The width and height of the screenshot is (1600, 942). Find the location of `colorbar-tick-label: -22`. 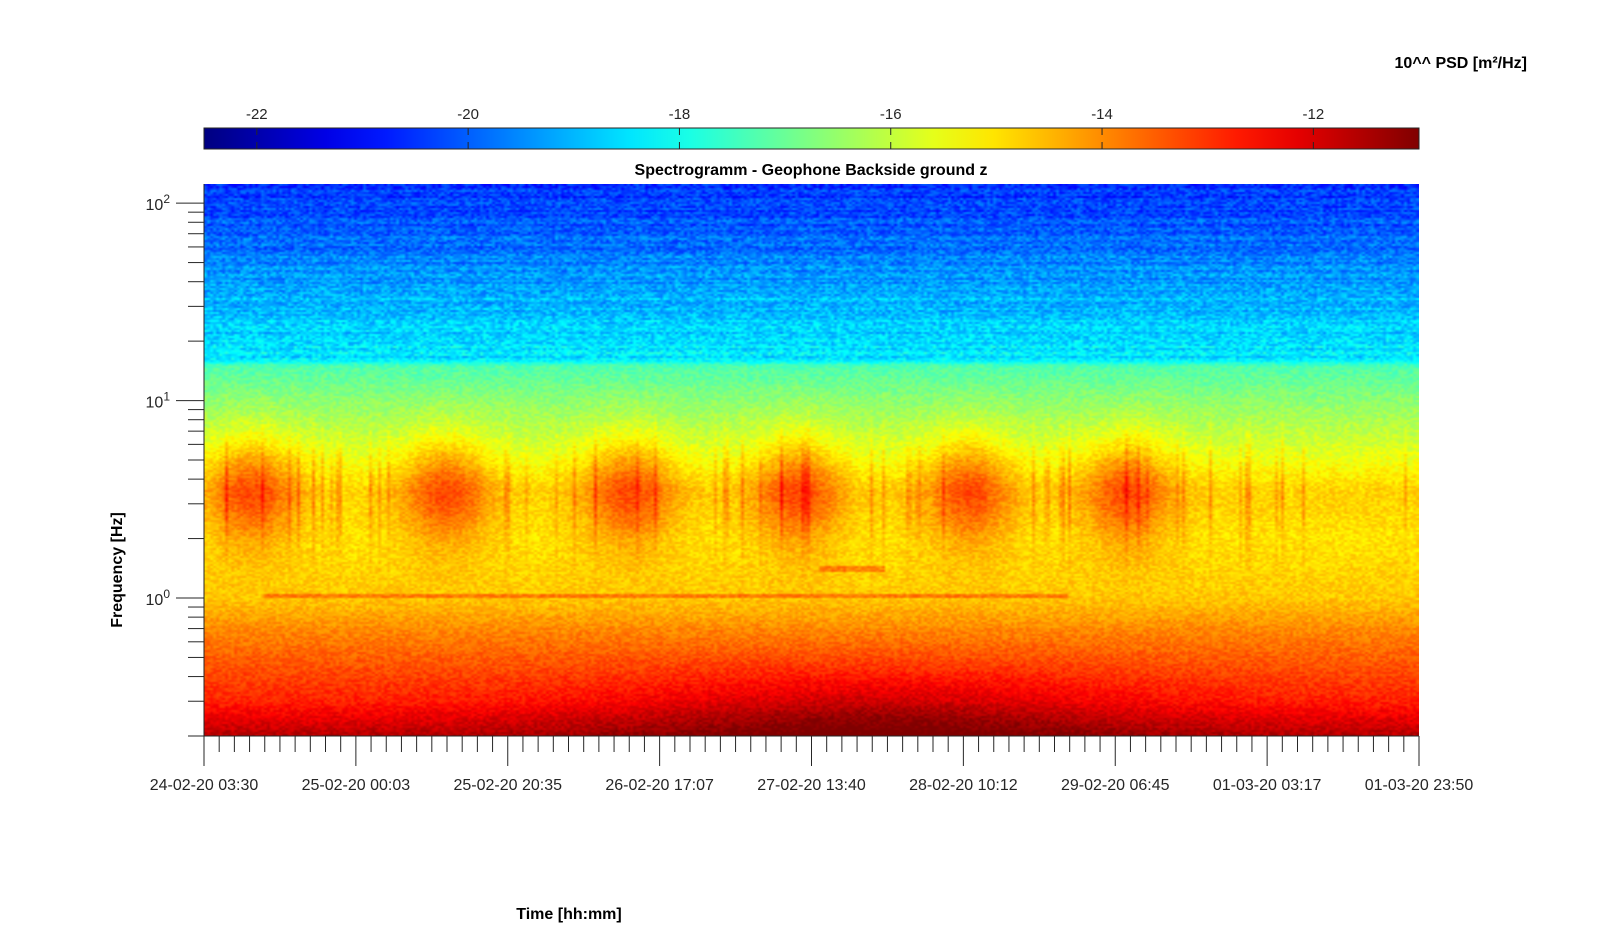

colorbar-tick-label: -22 is located at coordinates (257, 114).